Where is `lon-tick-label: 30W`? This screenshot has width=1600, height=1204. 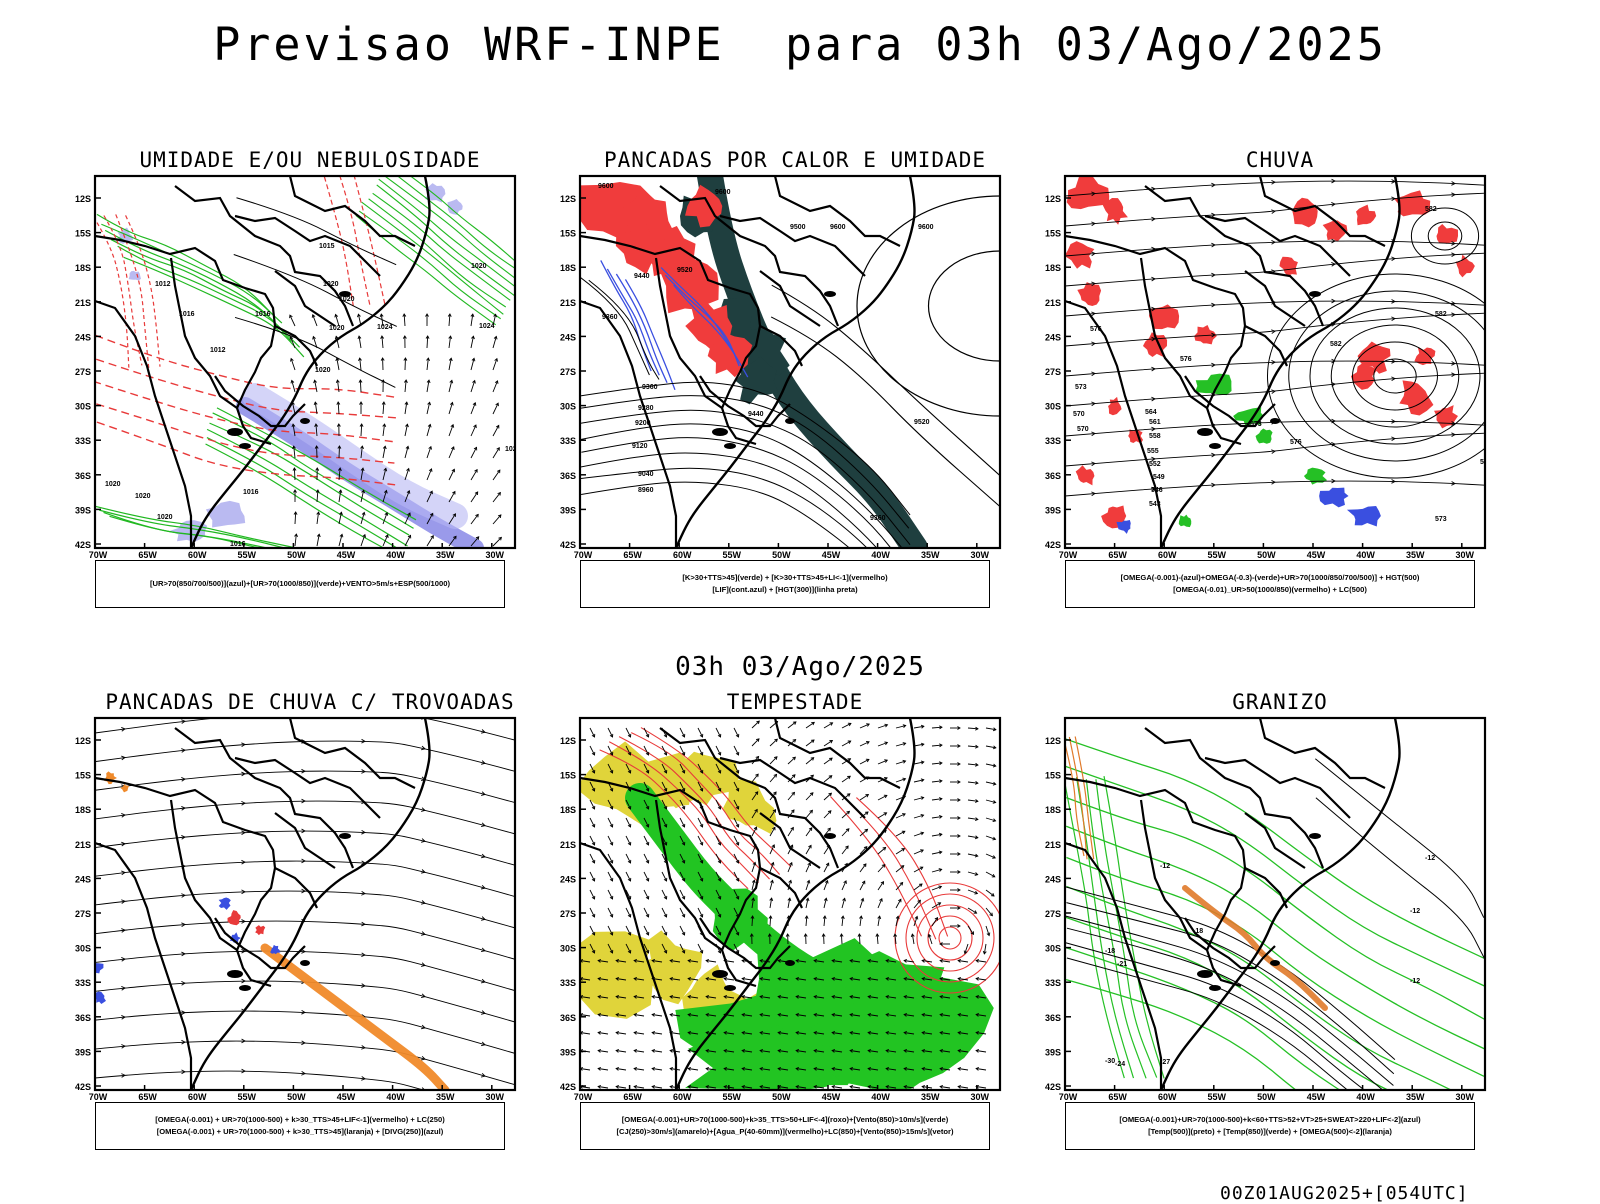
lon-tick-label: 30W is located at coordinates (1465, 555).